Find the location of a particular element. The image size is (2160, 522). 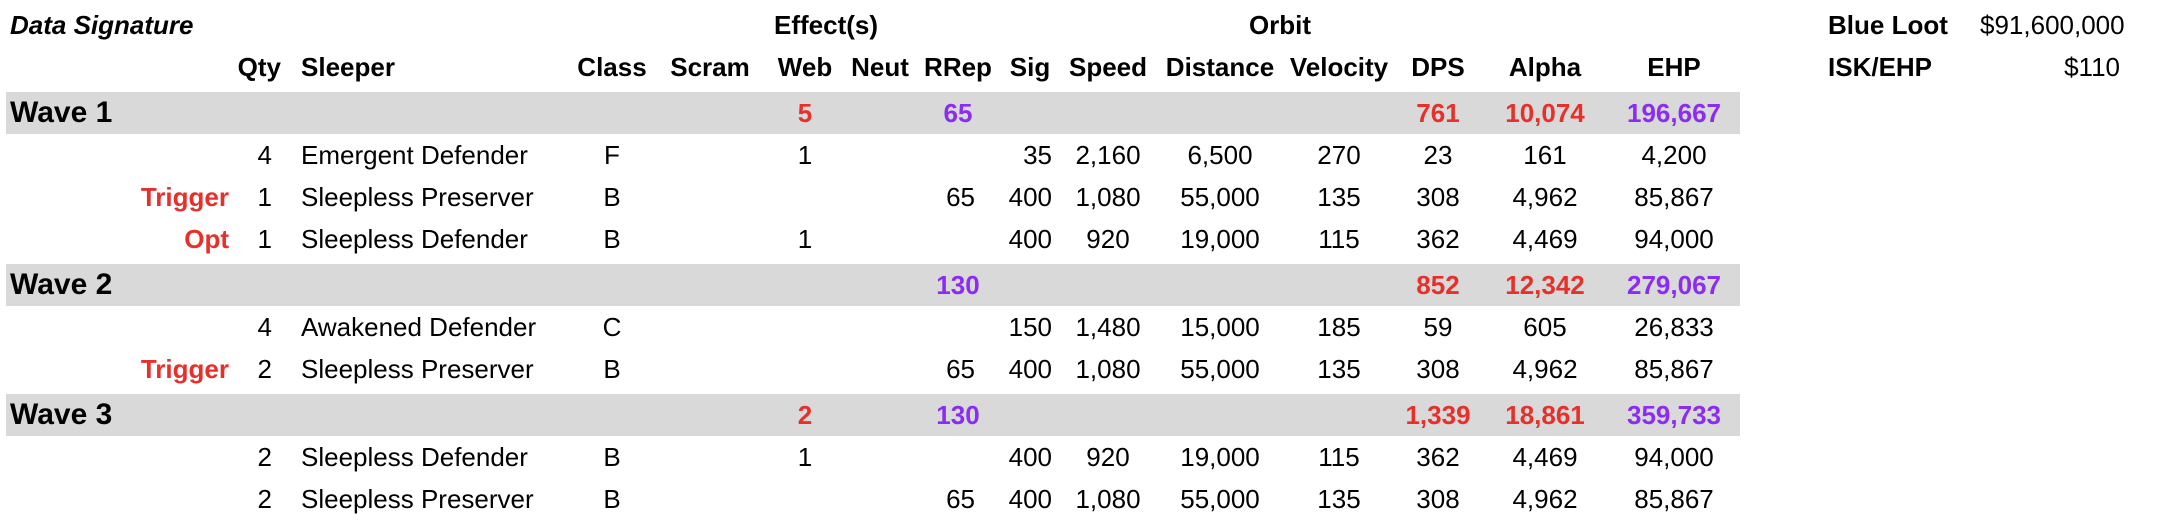

sig-header: Sig is located at coordinates (1030, 67).